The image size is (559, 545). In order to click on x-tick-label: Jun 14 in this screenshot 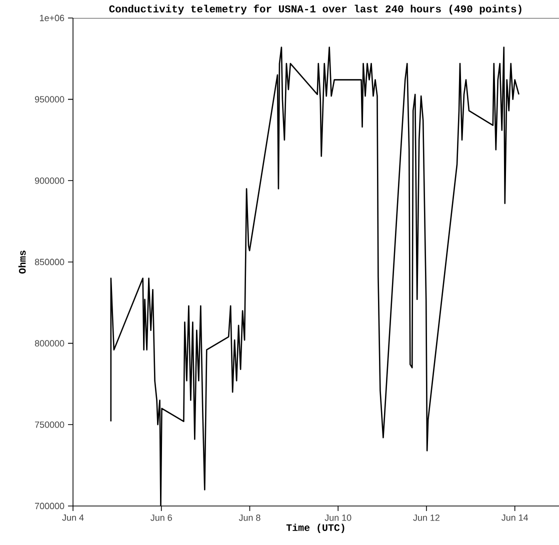, I will do `click(515, 517)`.